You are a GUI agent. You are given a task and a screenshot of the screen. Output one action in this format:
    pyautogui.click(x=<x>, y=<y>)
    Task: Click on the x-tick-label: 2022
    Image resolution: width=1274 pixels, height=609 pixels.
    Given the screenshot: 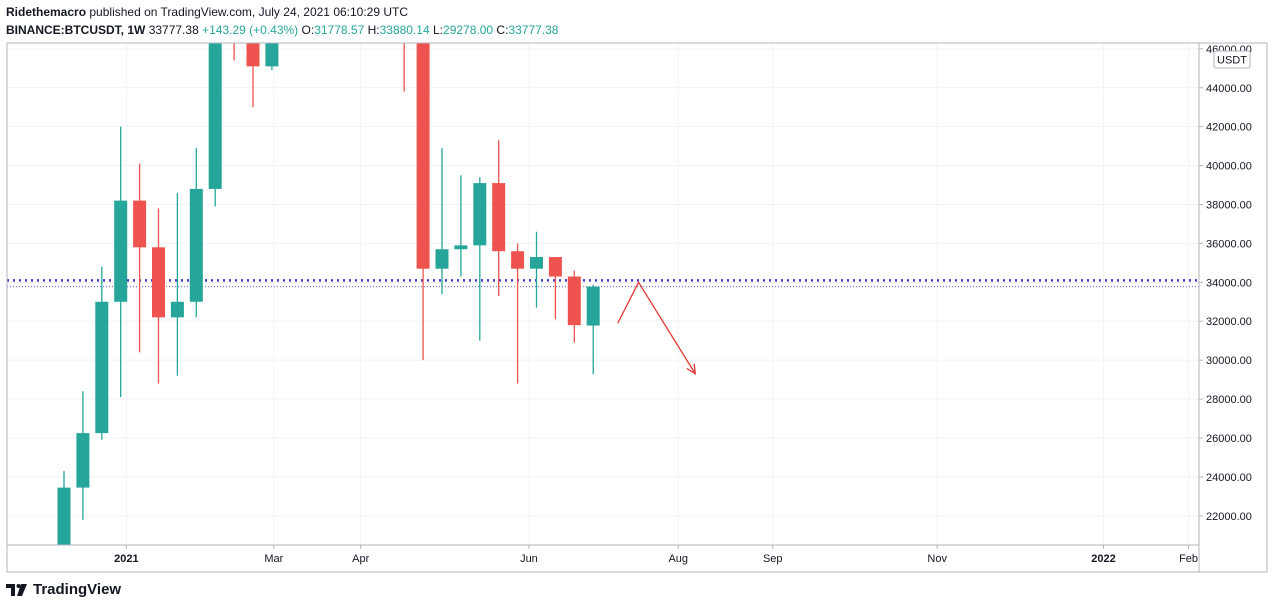 What is the action you would take?
    pyautogui.click(x=1103, y=559)
    